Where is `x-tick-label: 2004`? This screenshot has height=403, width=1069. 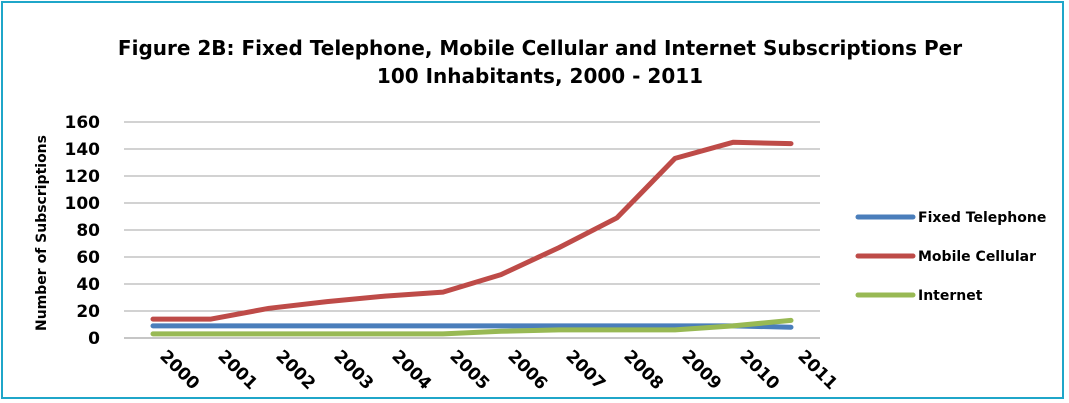 x-tick-label: 2004 is located at coordinates (411, 370).